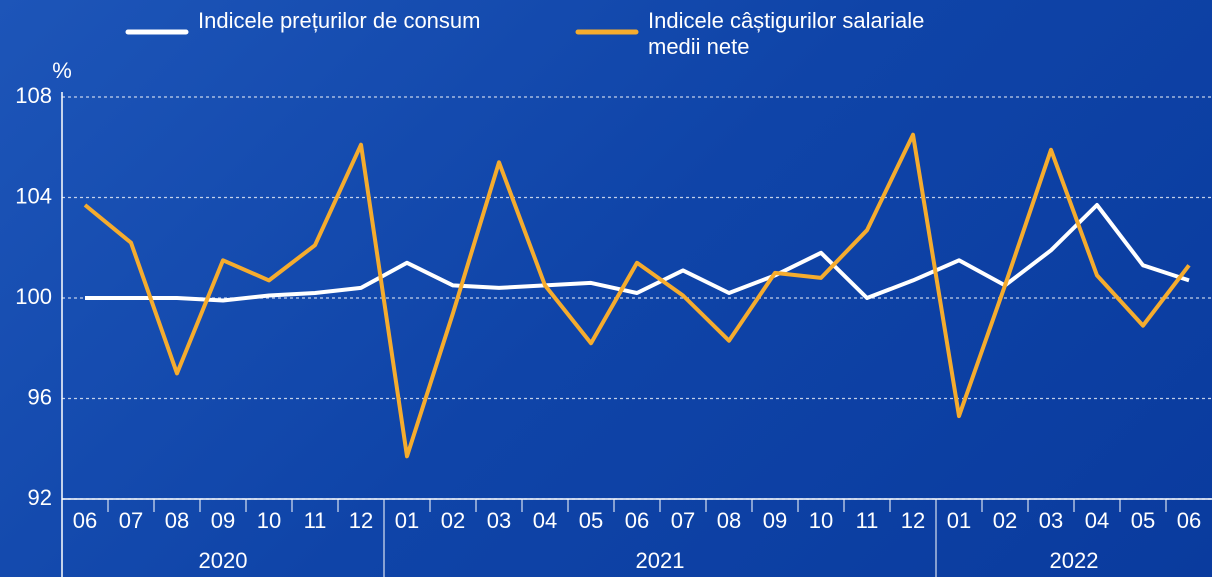  What do you see at coordinates (40, 396) in the screenshot?
I see `y-tick-label: 96` at bounding box center [40, 396].